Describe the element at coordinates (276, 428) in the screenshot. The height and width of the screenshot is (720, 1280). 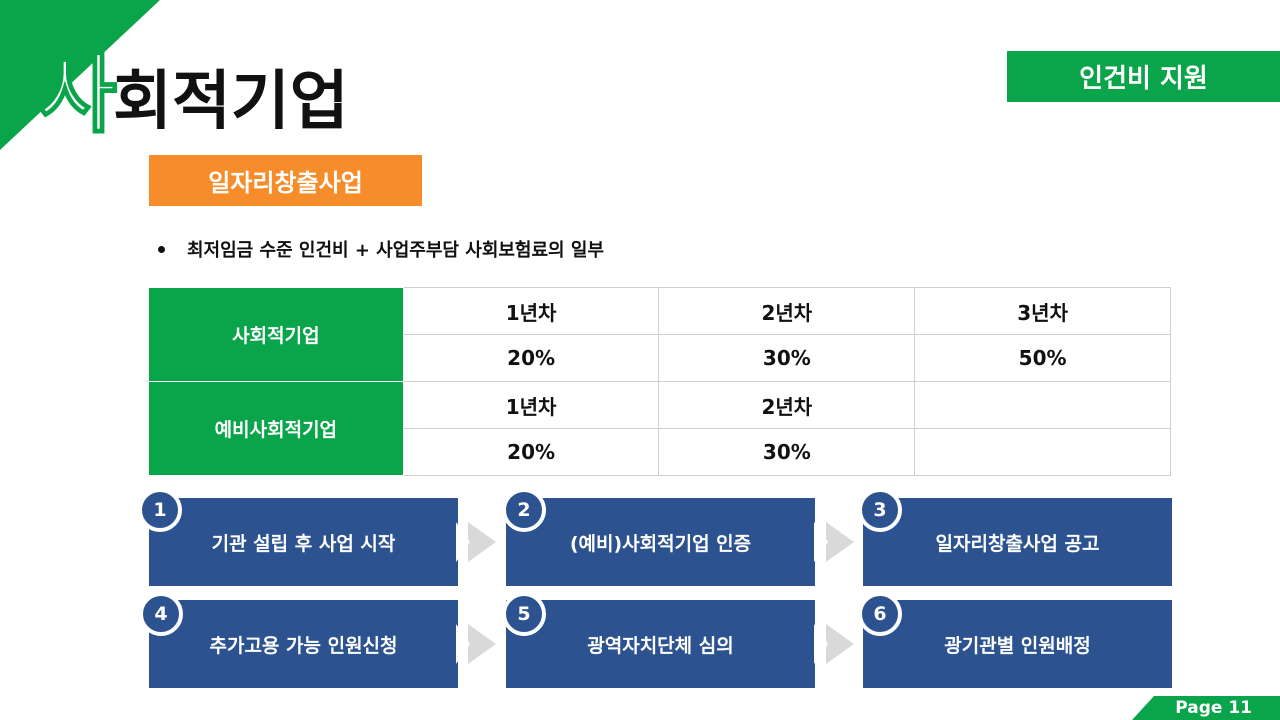
I see `row-header-preliminary: 예비사회적기업` at that location.